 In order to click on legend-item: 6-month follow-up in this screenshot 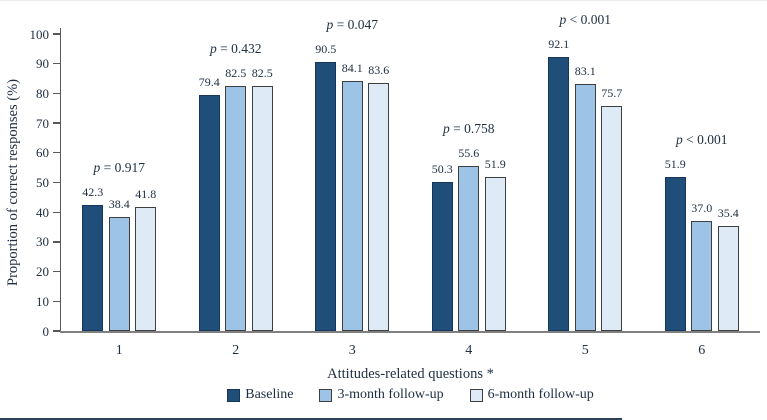, I will do `click(531, 395)`.